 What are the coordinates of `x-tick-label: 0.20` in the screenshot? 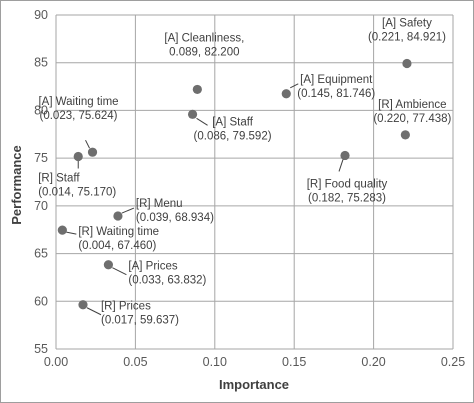 It's located at (373, 362).